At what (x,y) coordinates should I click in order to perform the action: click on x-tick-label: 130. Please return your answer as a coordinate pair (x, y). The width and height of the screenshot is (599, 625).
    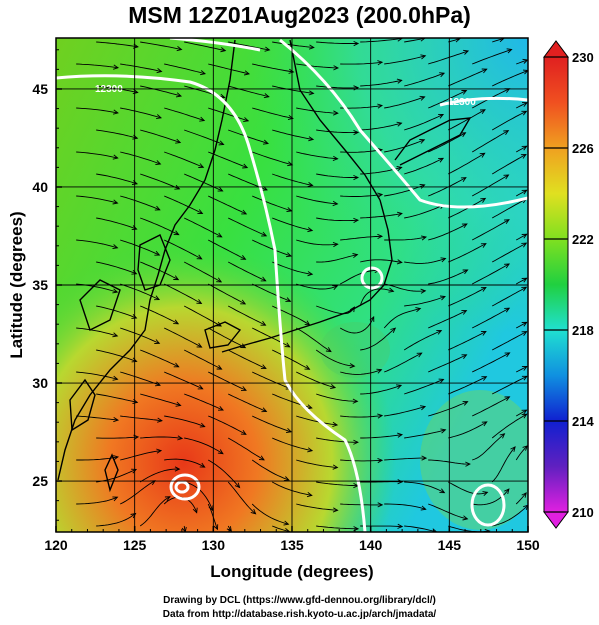
    Looking at the image, I should click on (214, 545).